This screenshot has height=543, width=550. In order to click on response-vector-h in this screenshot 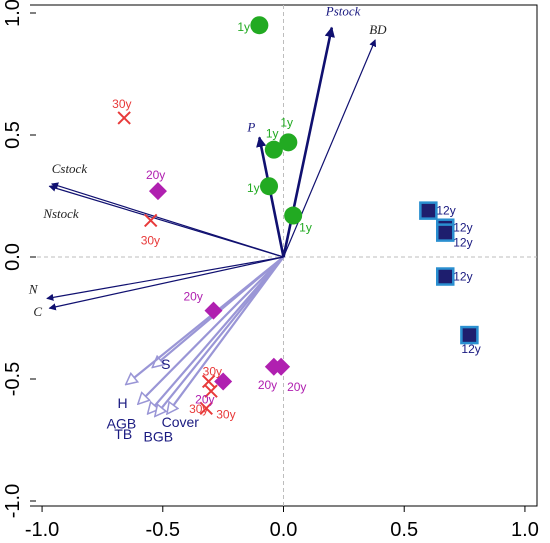, I will do `click(206, 320)`.